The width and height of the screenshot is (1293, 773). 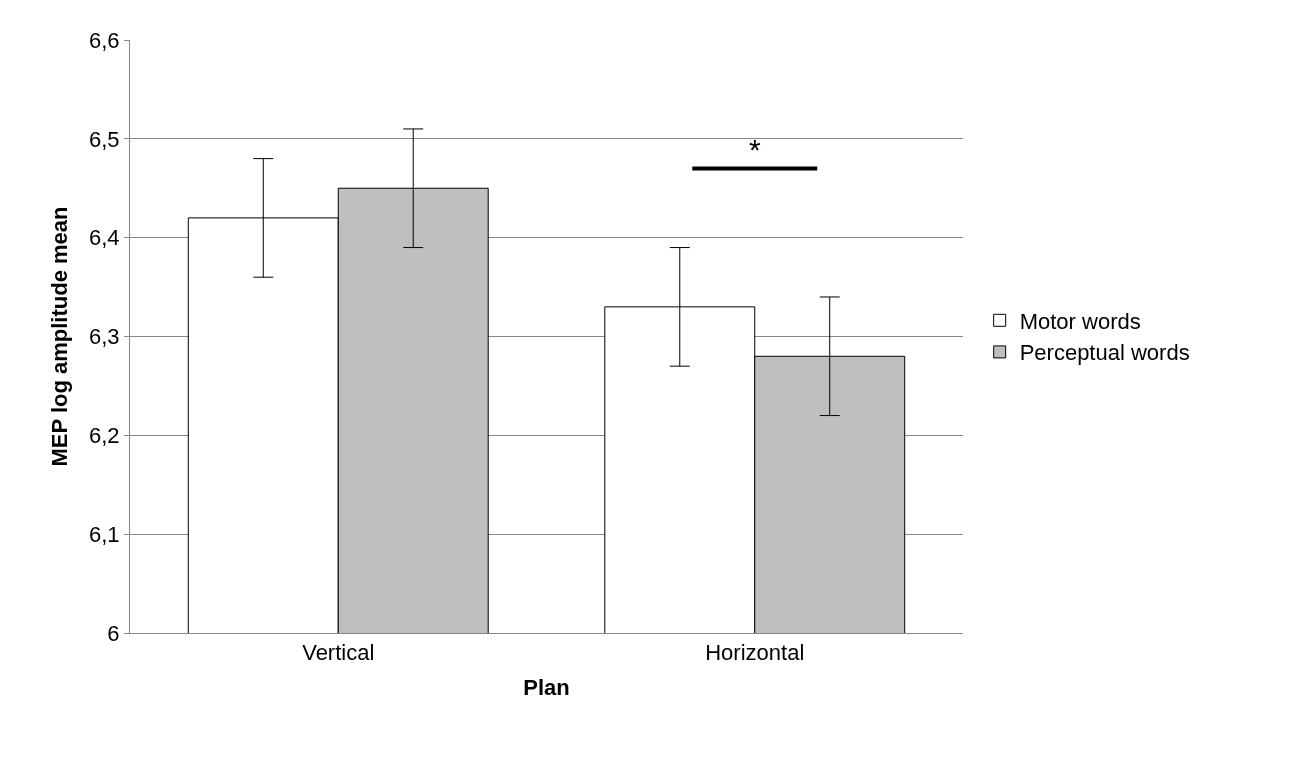 I want to click on legend-label: Motor words, so click(x=1080, y=321).